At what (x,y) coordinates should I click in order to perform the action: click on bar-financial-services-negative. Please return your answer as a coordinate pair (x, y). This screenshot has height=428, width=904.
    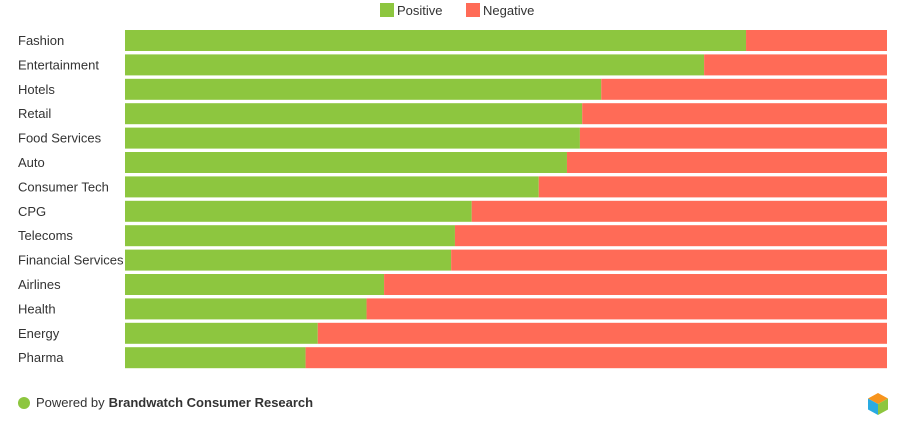
    Looking at the image, I should click on (669, 260).